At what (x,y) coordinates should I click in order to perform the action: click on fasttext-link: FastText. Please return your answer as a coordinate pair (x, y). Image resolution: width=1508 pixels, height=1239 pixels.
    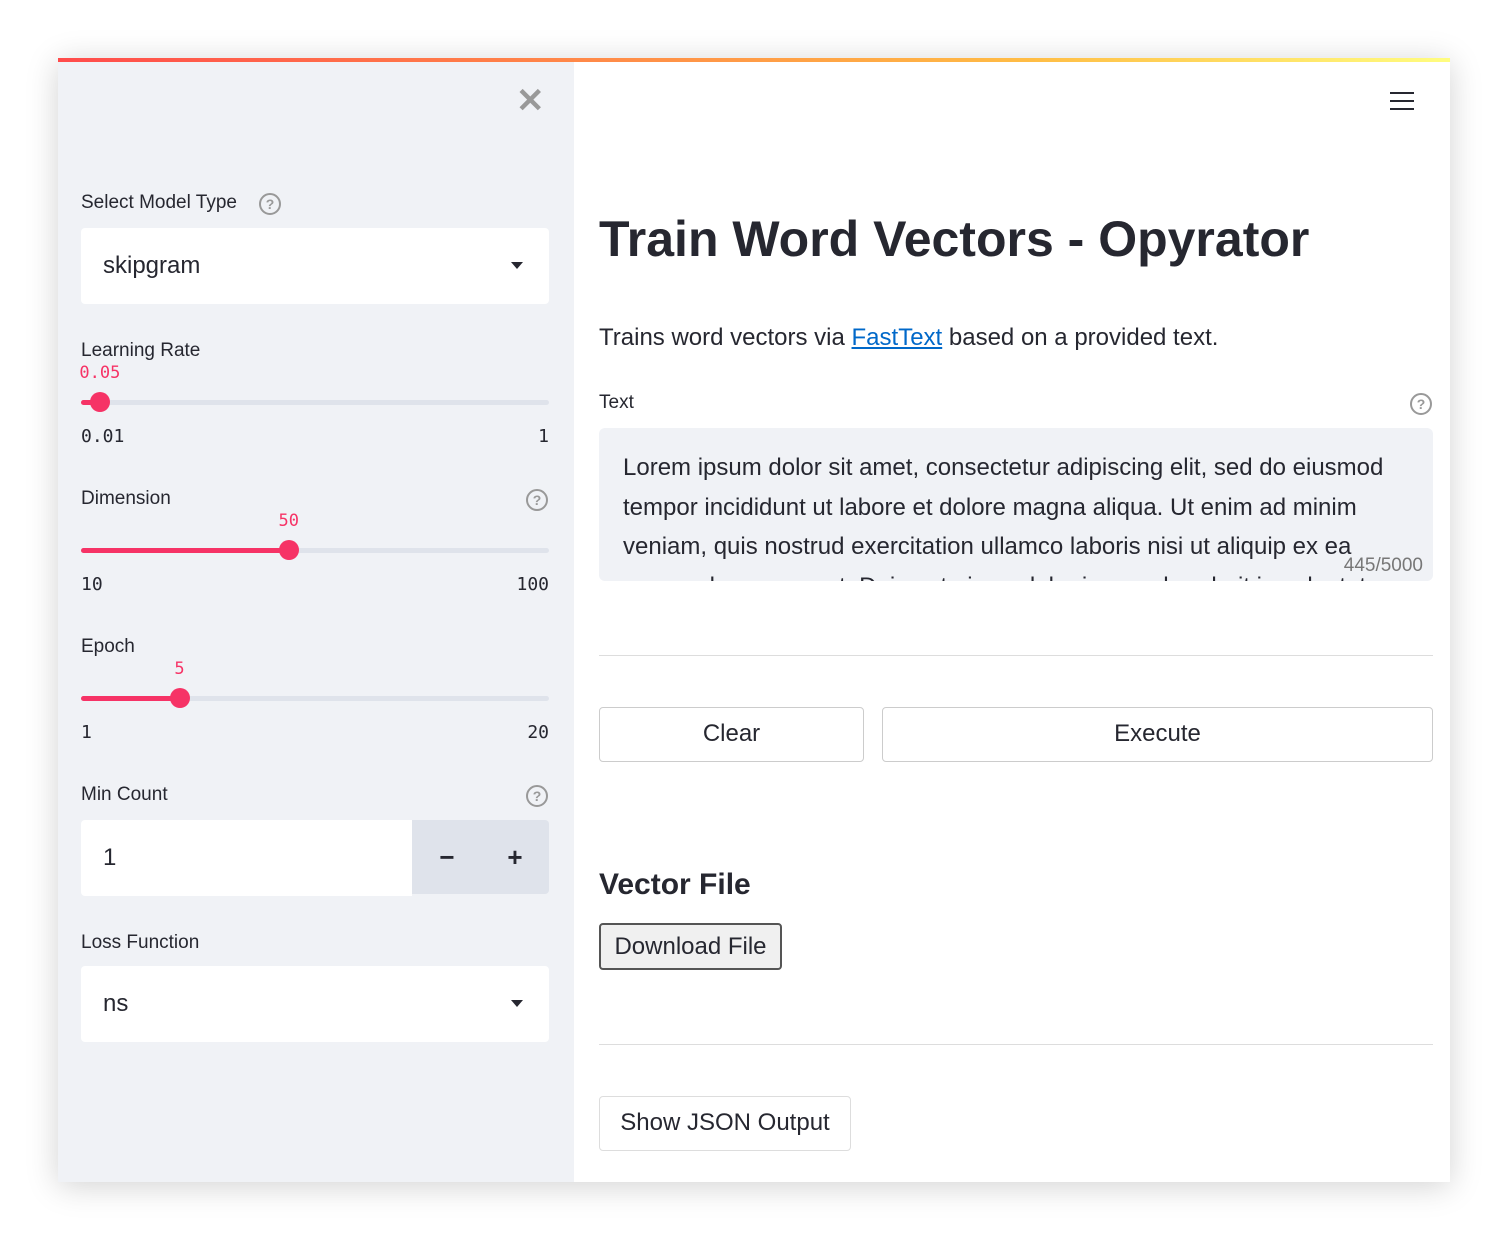
    Looking at the image, I should click on (897, 337).